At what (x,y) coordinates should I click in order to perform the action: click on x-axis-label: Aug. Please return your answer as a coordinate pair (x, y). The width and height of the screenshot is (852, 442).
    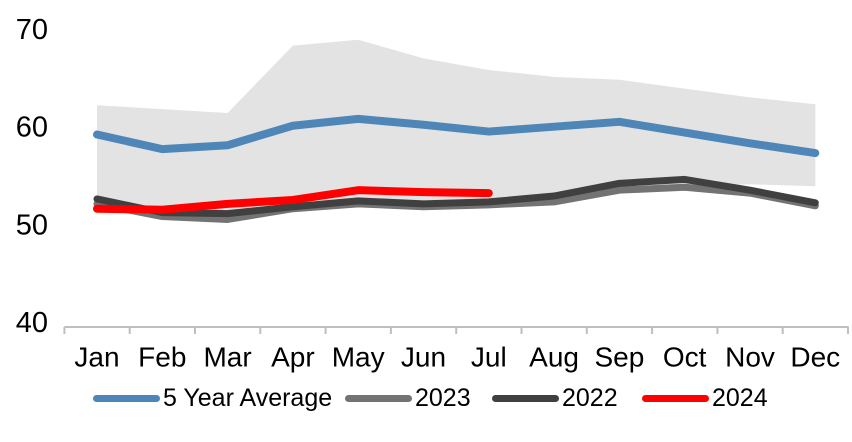
    Looking at the image, I should click on (554, 357).